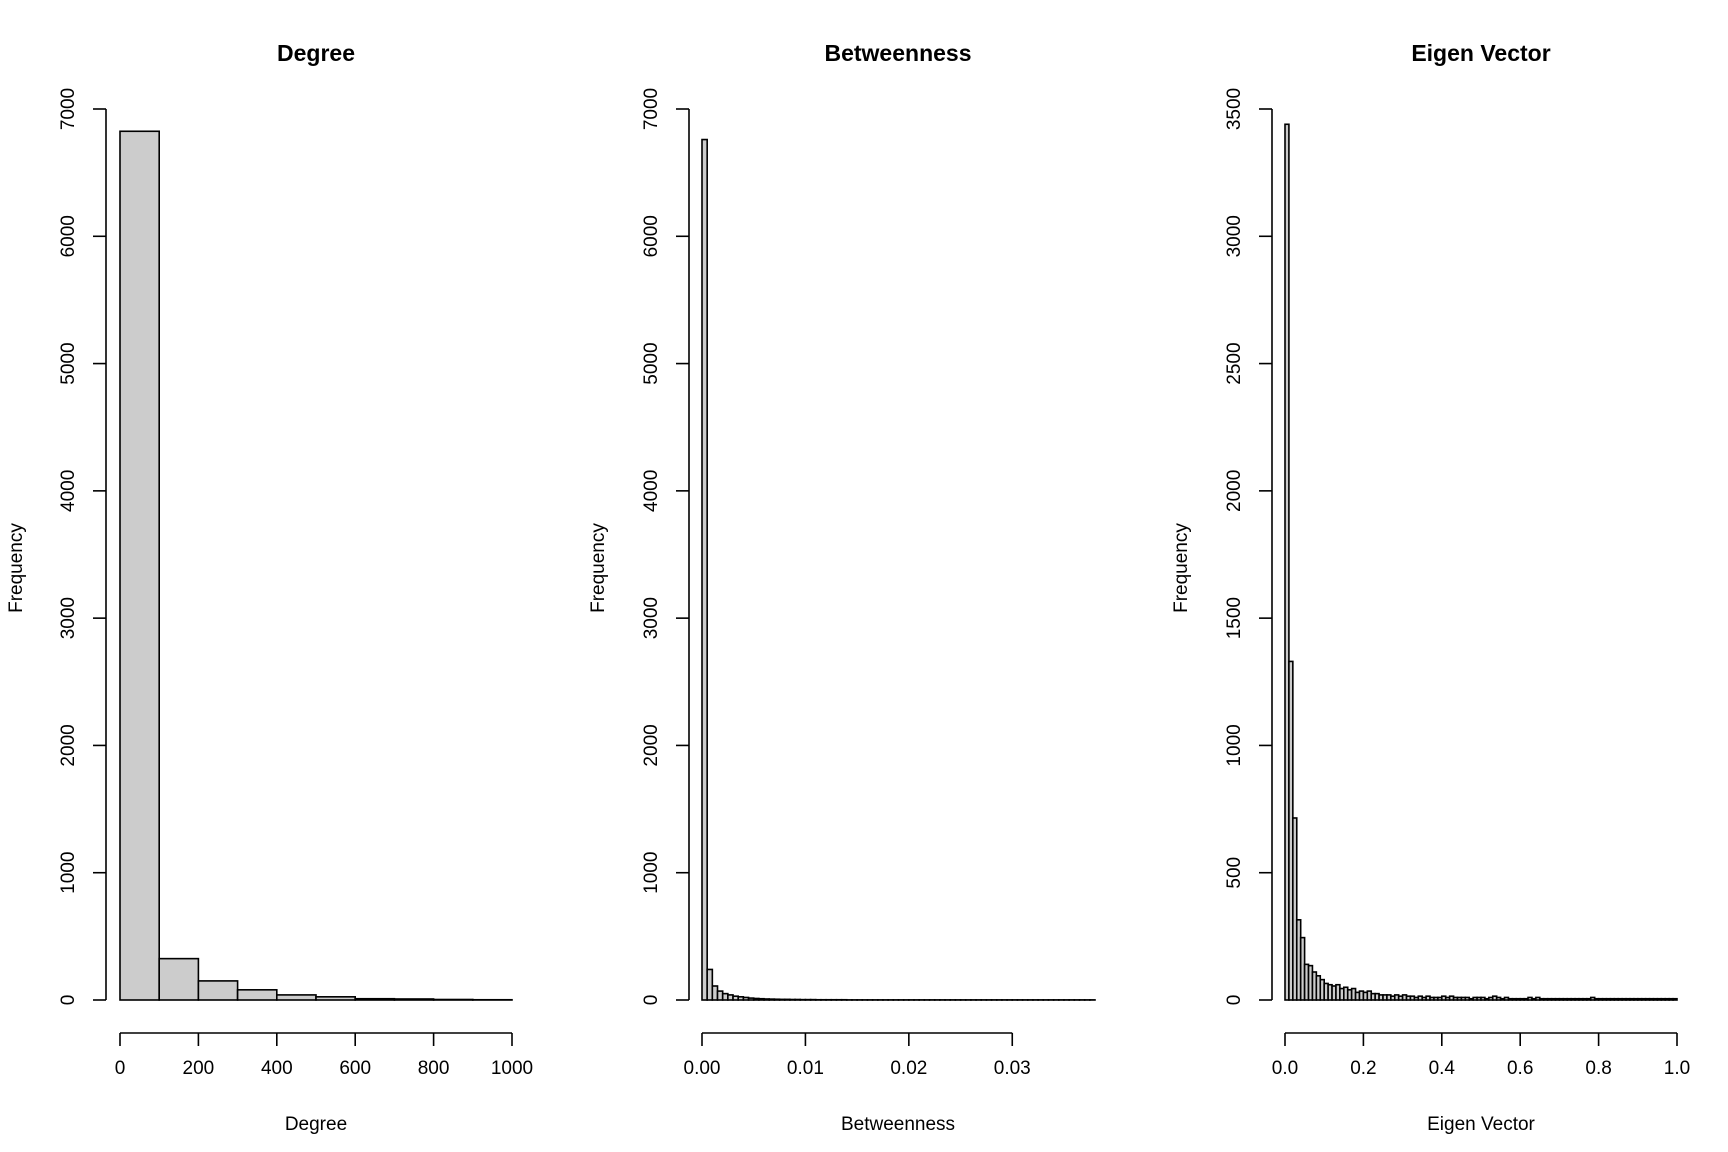 Image resolution: width=1728 pixels, height=1152 pixels. What do you see at coordinates (908, 1068) in the screenshot?
I see `x-tick-label: 0.02` at bounding box center [908, 1068].